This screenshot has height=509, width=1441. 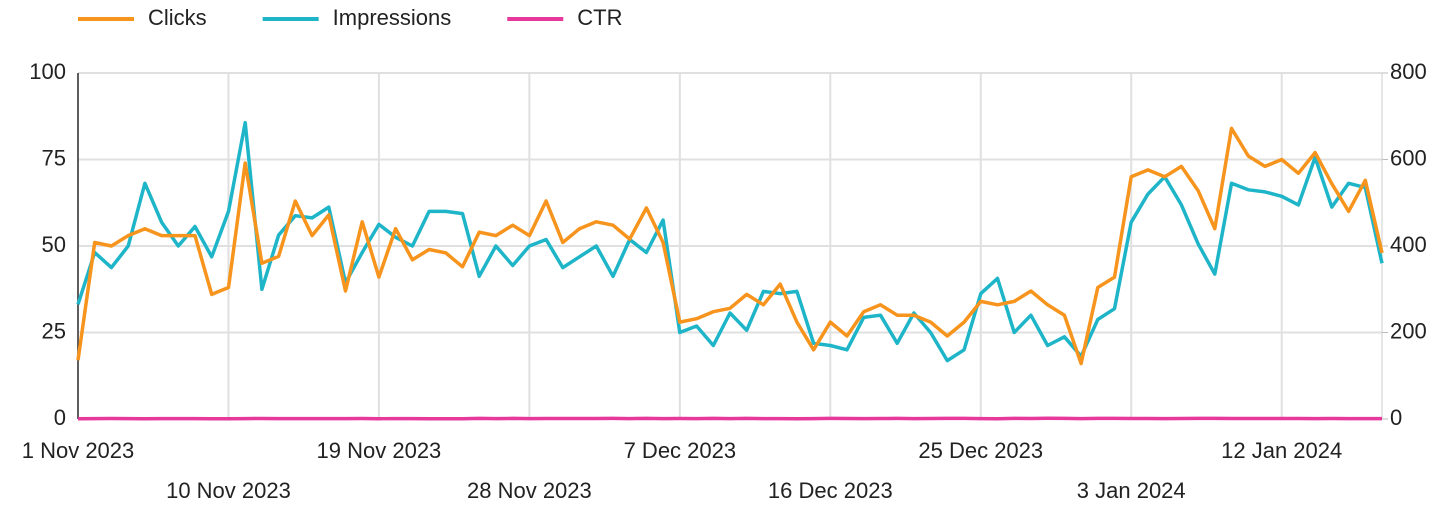 I want to click on y-tick-label: 25, so click(x=54, y=330).